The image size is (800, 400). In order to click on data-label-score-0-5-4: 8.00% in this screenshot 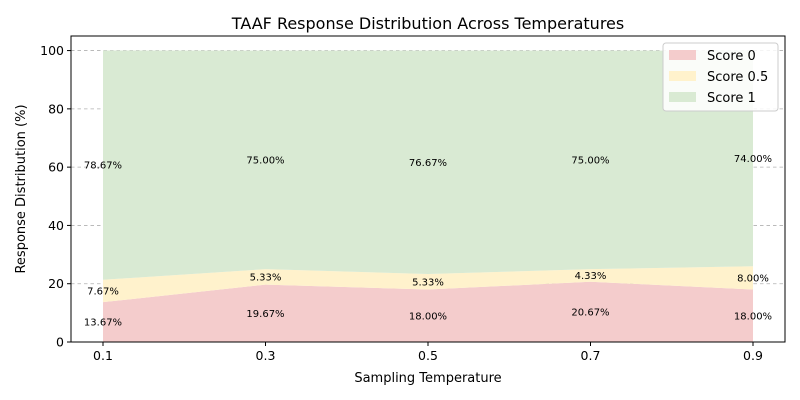, I will do `click(753, 278)`.